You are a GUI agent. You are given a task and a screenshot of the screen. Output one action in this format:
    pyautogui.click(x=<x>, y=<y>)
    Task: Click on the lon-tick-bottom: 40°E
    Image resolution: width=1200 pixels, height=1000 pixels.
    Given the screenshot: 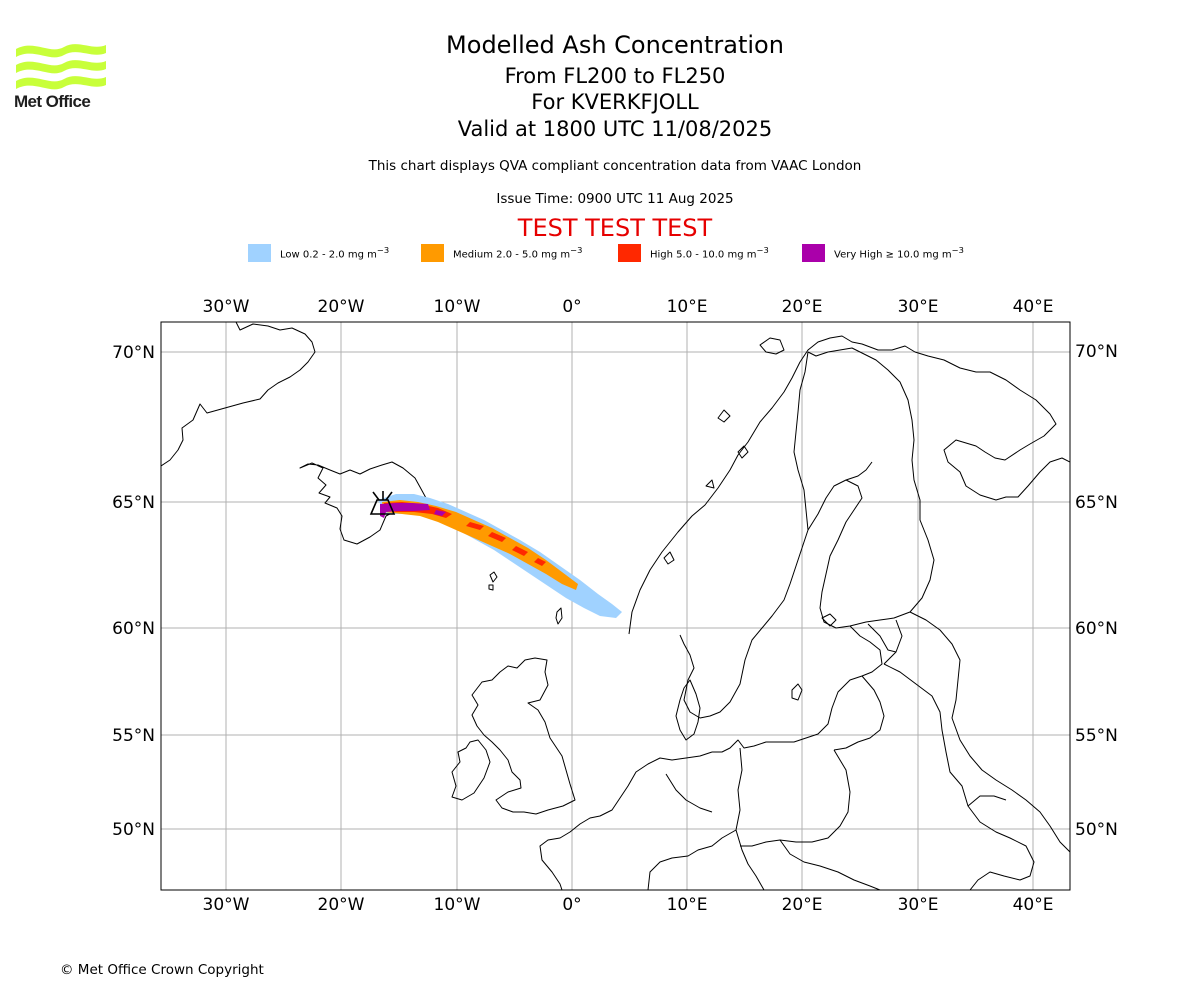 What is the action you would take?
    pyautogui.click(x=1033, y=905)
    